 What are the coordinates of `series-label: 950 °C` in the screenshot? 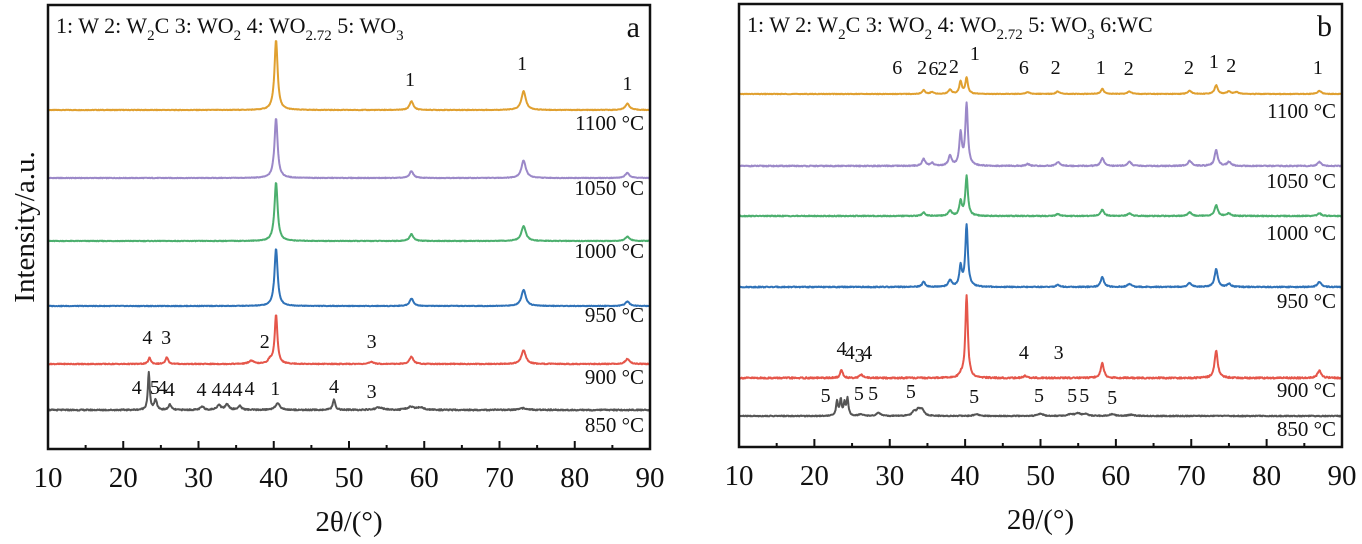 It's located at (614, 315).